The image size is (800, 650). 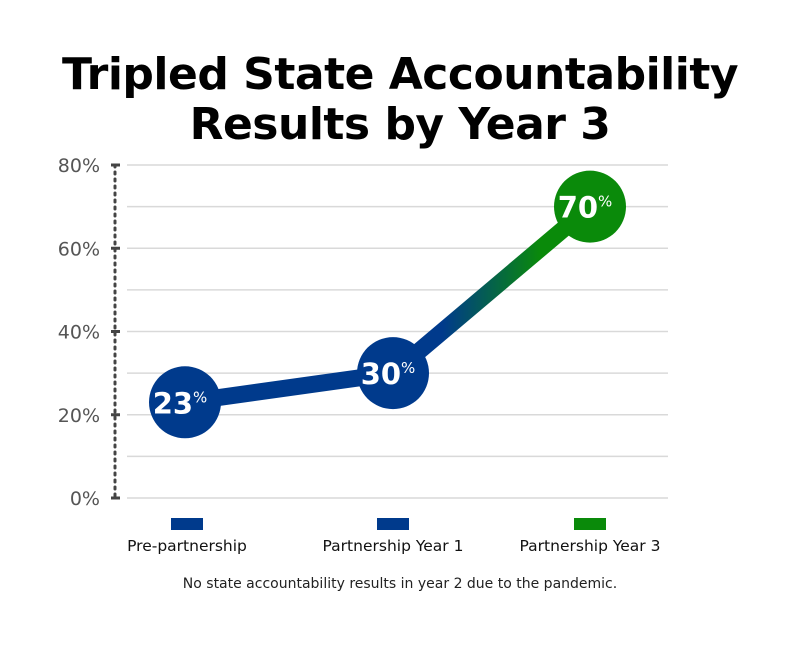 I want to click on data-label: 30%, so click(x=388, y=374).